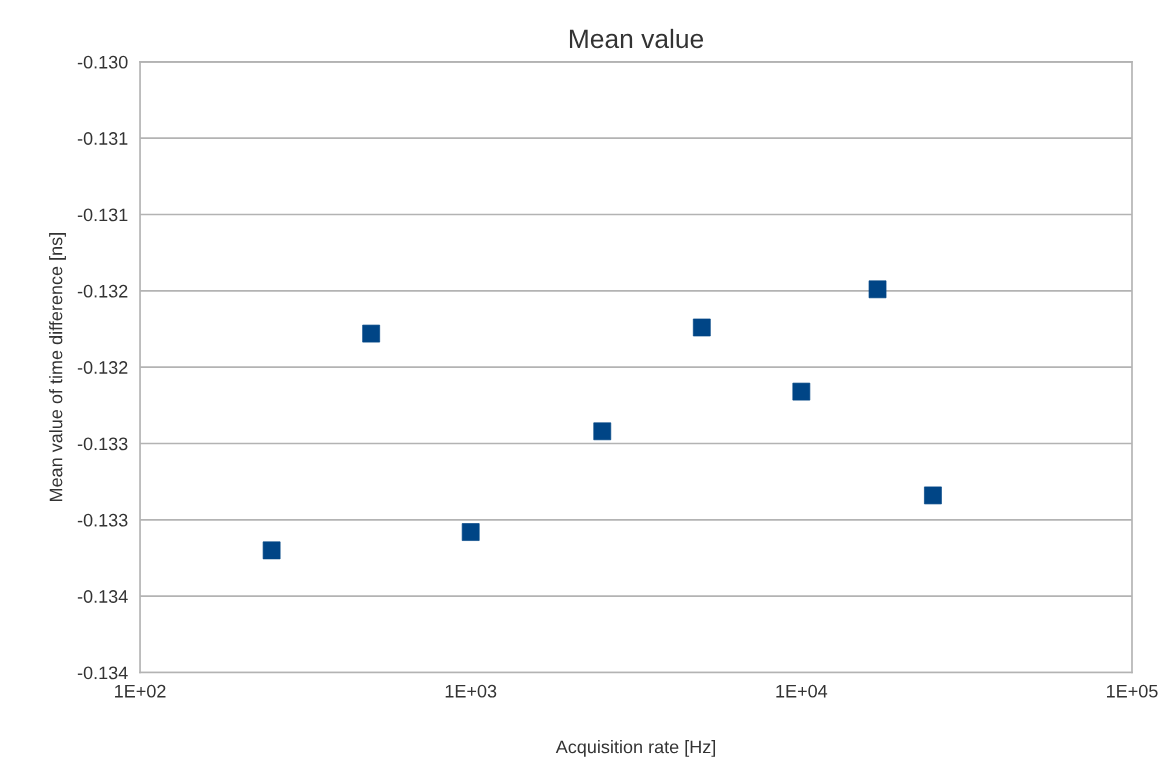  What do you see at coordinates (57, 367) in the screenshot?
I see `y-axis-title: Mean value of time difference [ns]` at bounding box center [57, 367].